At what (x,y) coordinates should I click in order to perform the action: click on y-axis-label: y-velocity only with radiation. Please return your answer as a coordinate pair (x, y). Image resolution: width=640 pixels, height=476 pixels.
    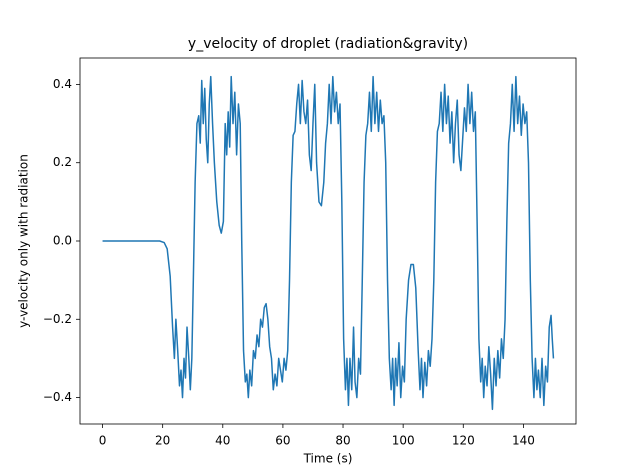
    Looking at the image, I should click on (24, 241).